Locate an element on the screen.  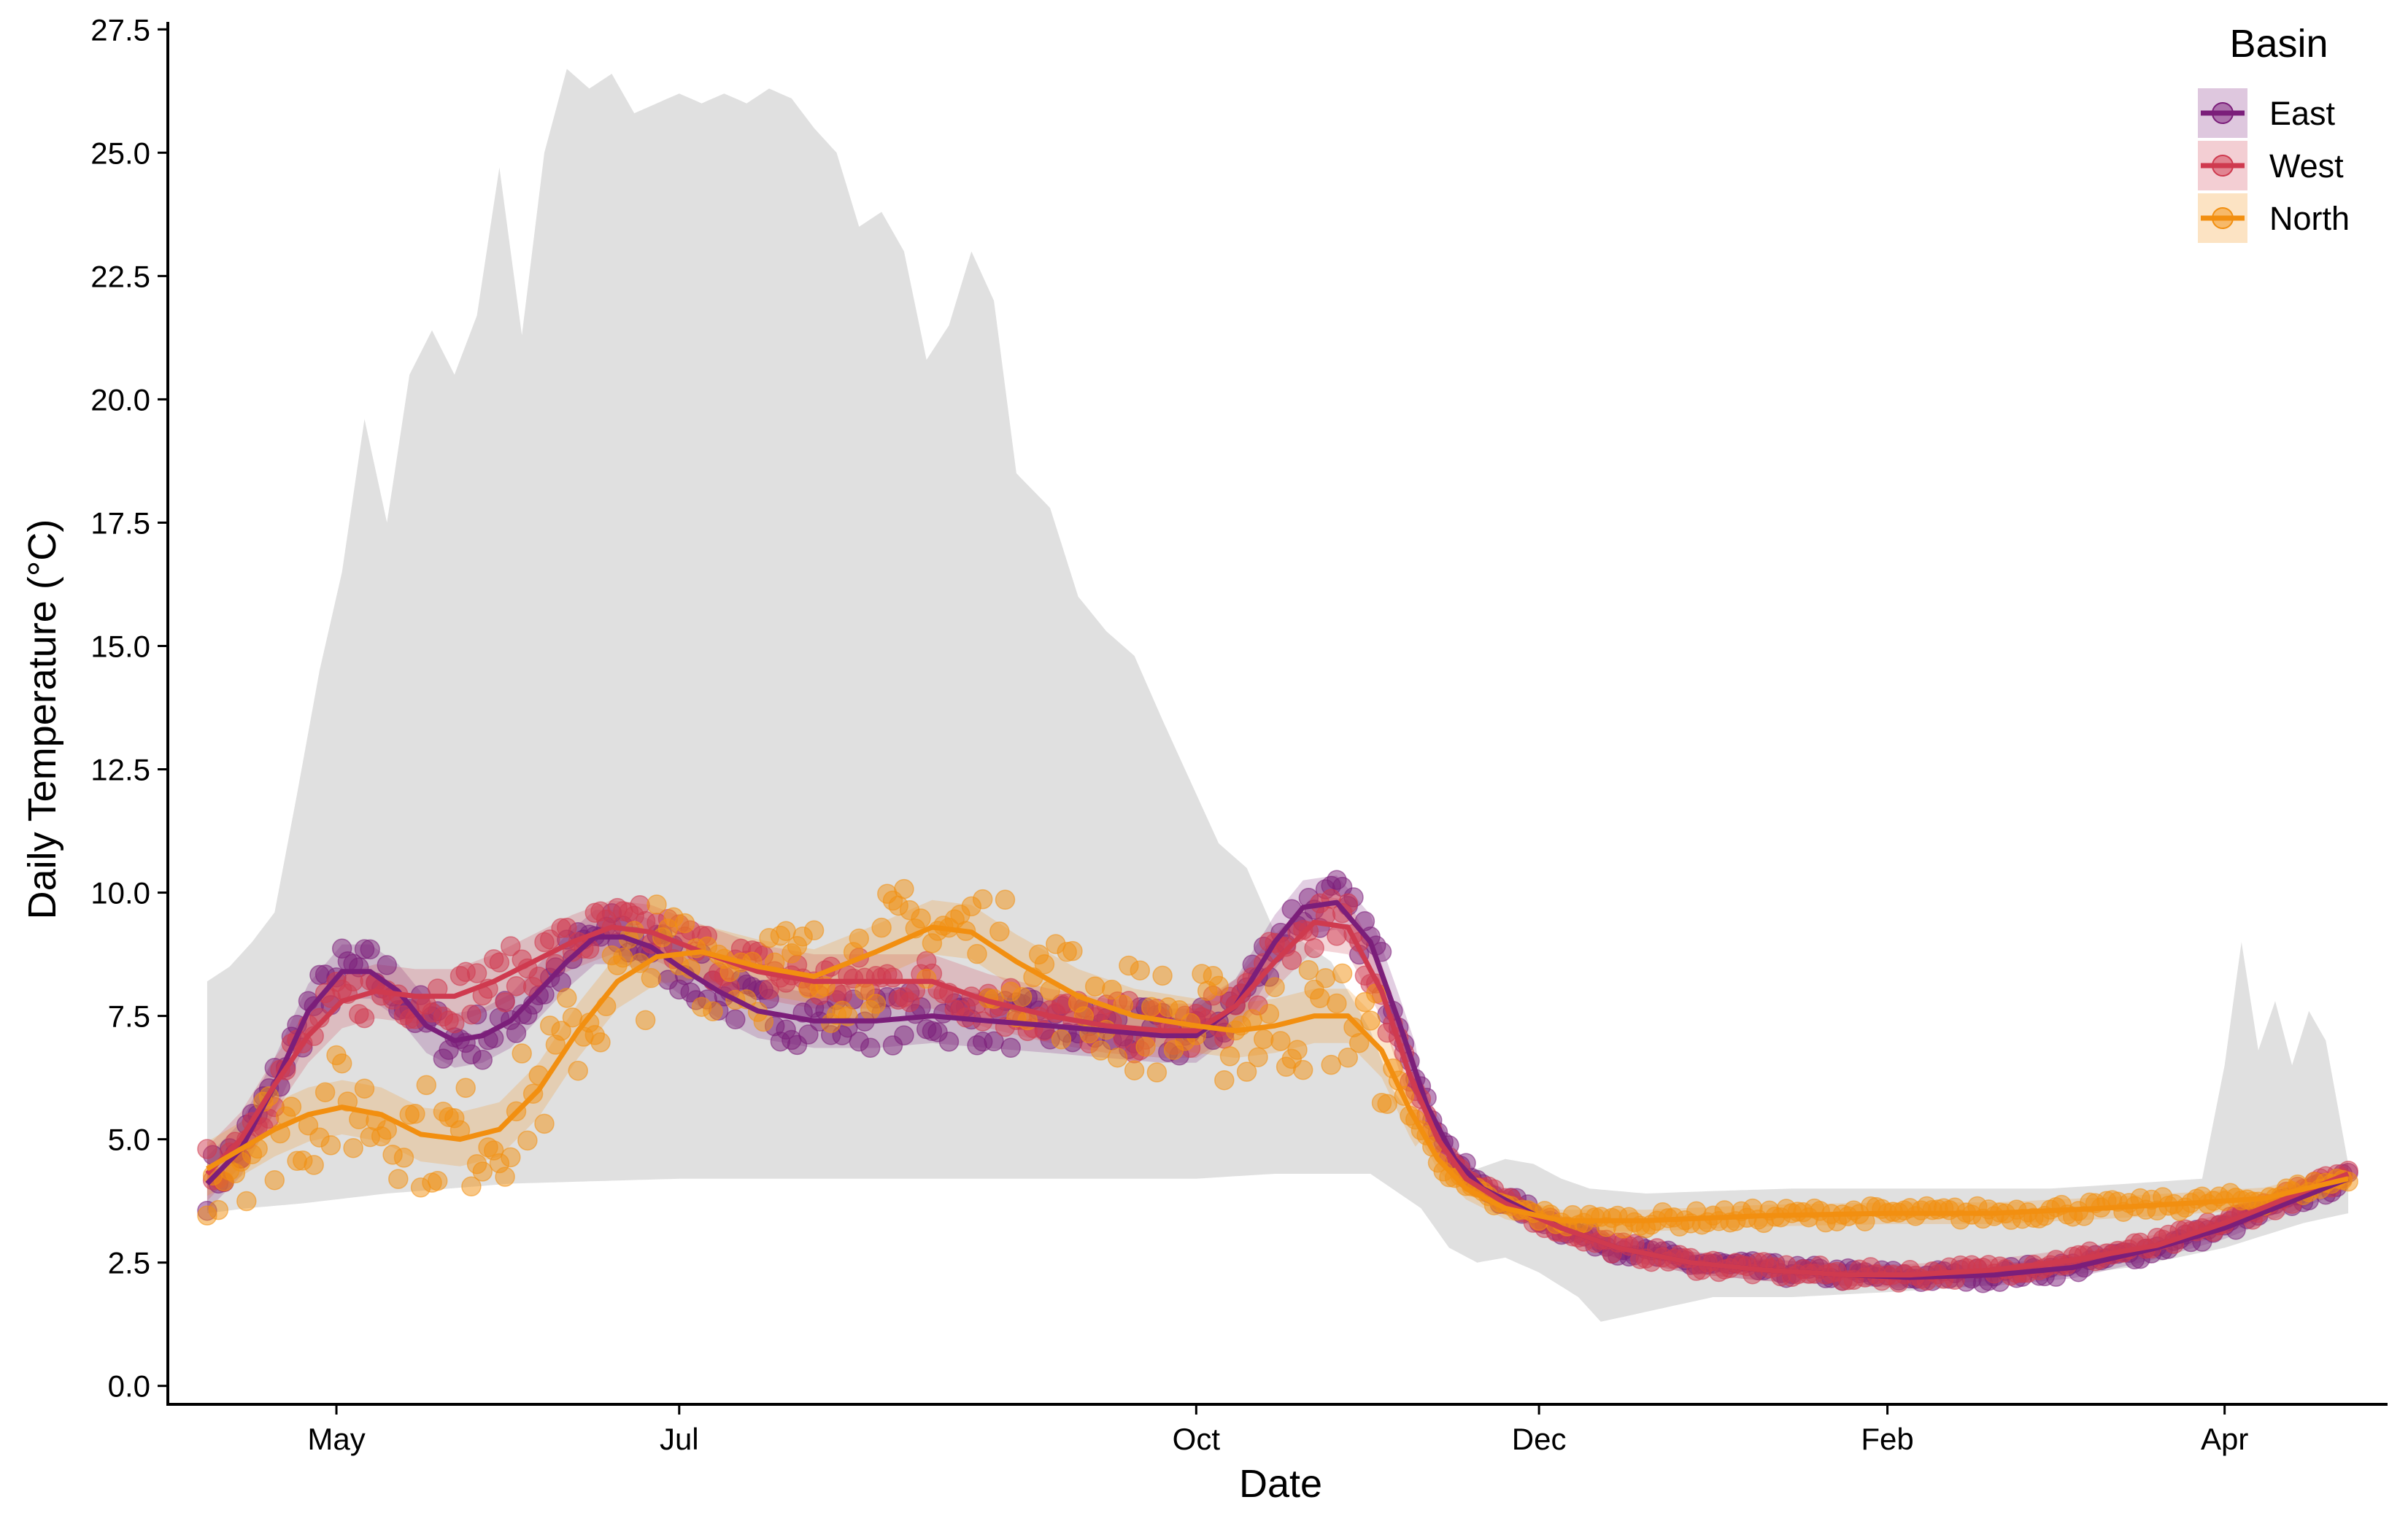
legend-point-north is located at coordinates (2223, 218).